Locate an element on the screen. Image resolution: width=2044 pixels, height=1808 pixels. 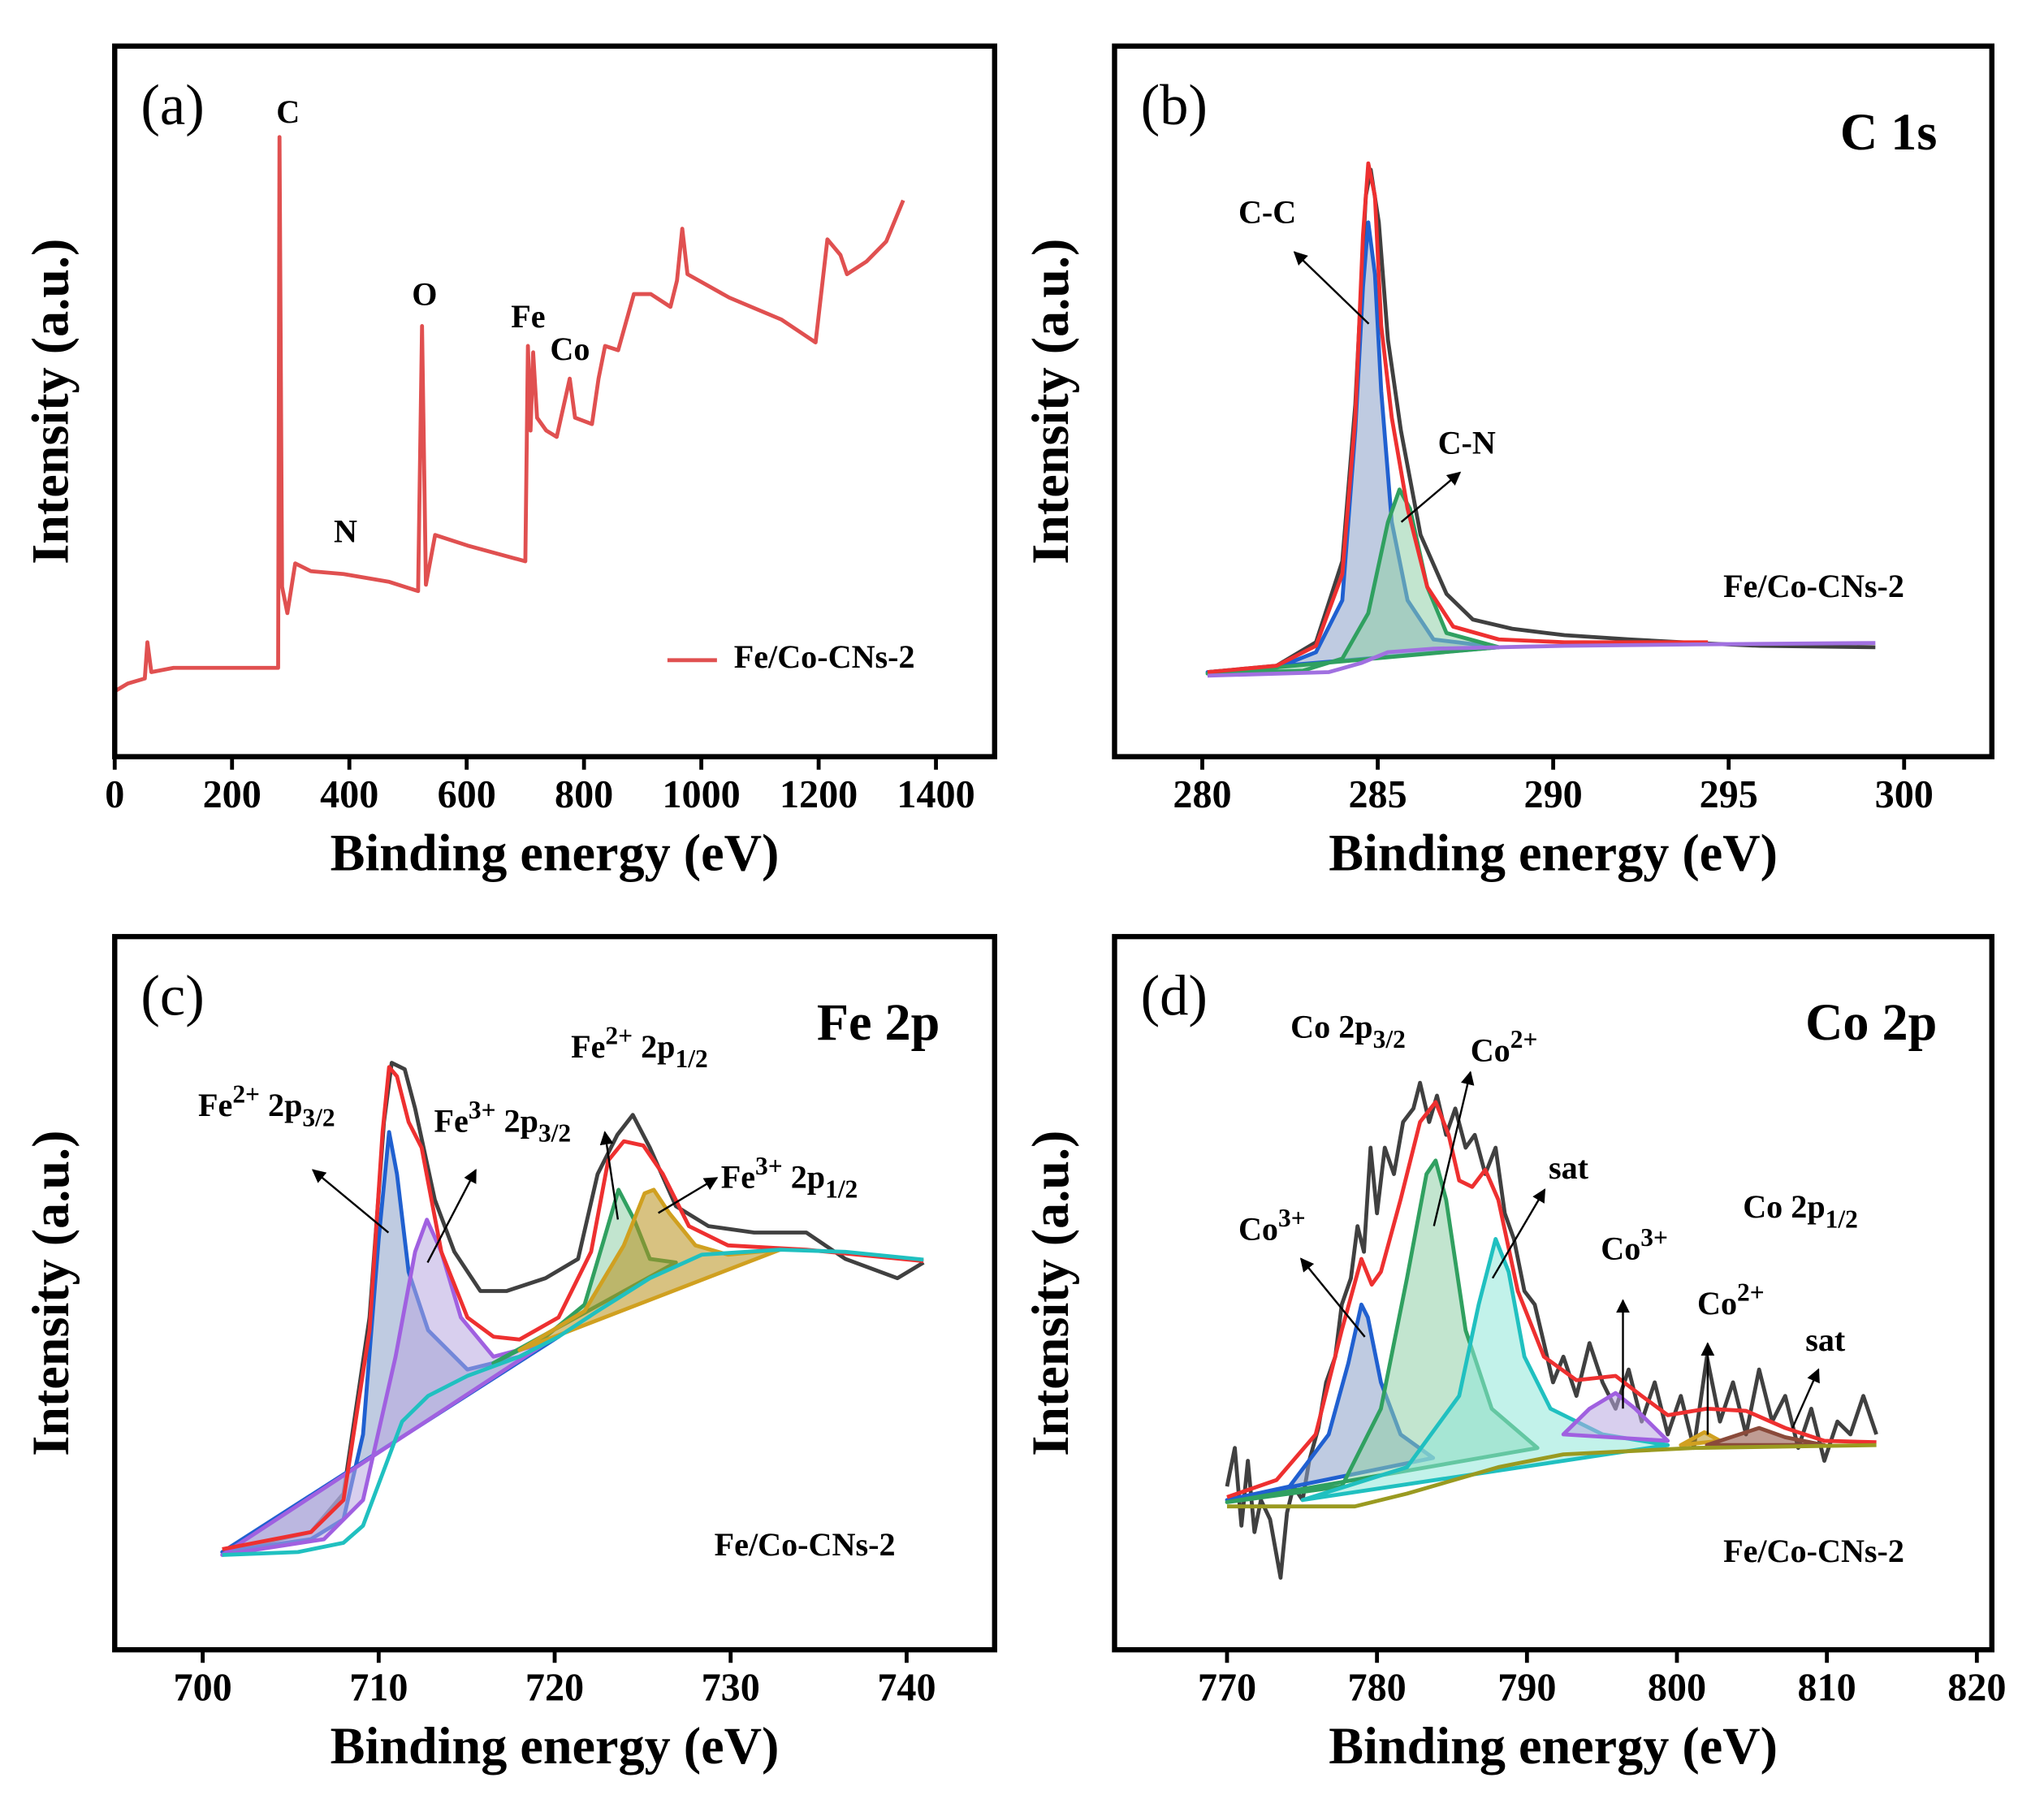
x-tick-label: 790 is located at coordinates (1526, 1688).